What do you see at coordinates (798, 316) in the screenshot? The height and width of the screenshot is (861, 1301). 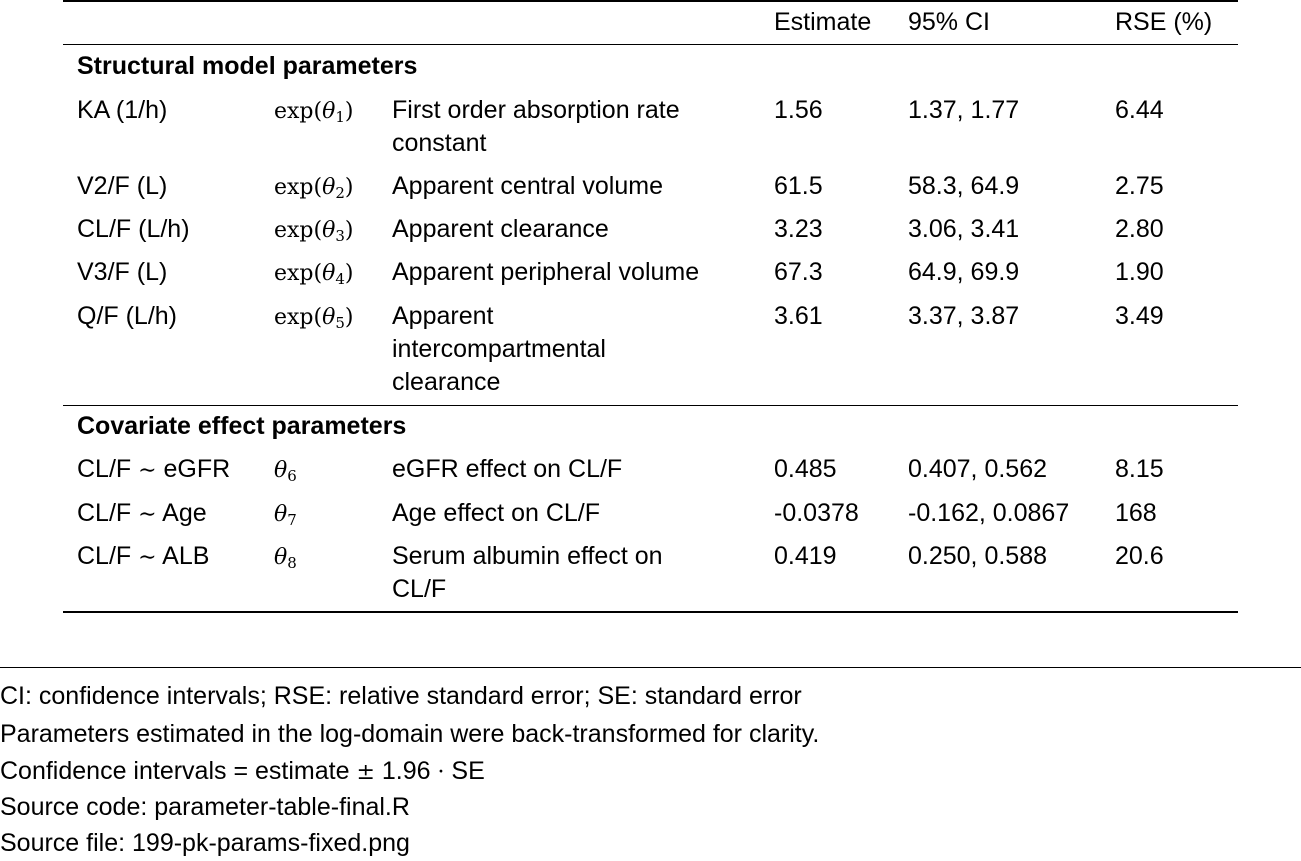 I see `param-estimate: 3.61` at bounding box center [798, 316].